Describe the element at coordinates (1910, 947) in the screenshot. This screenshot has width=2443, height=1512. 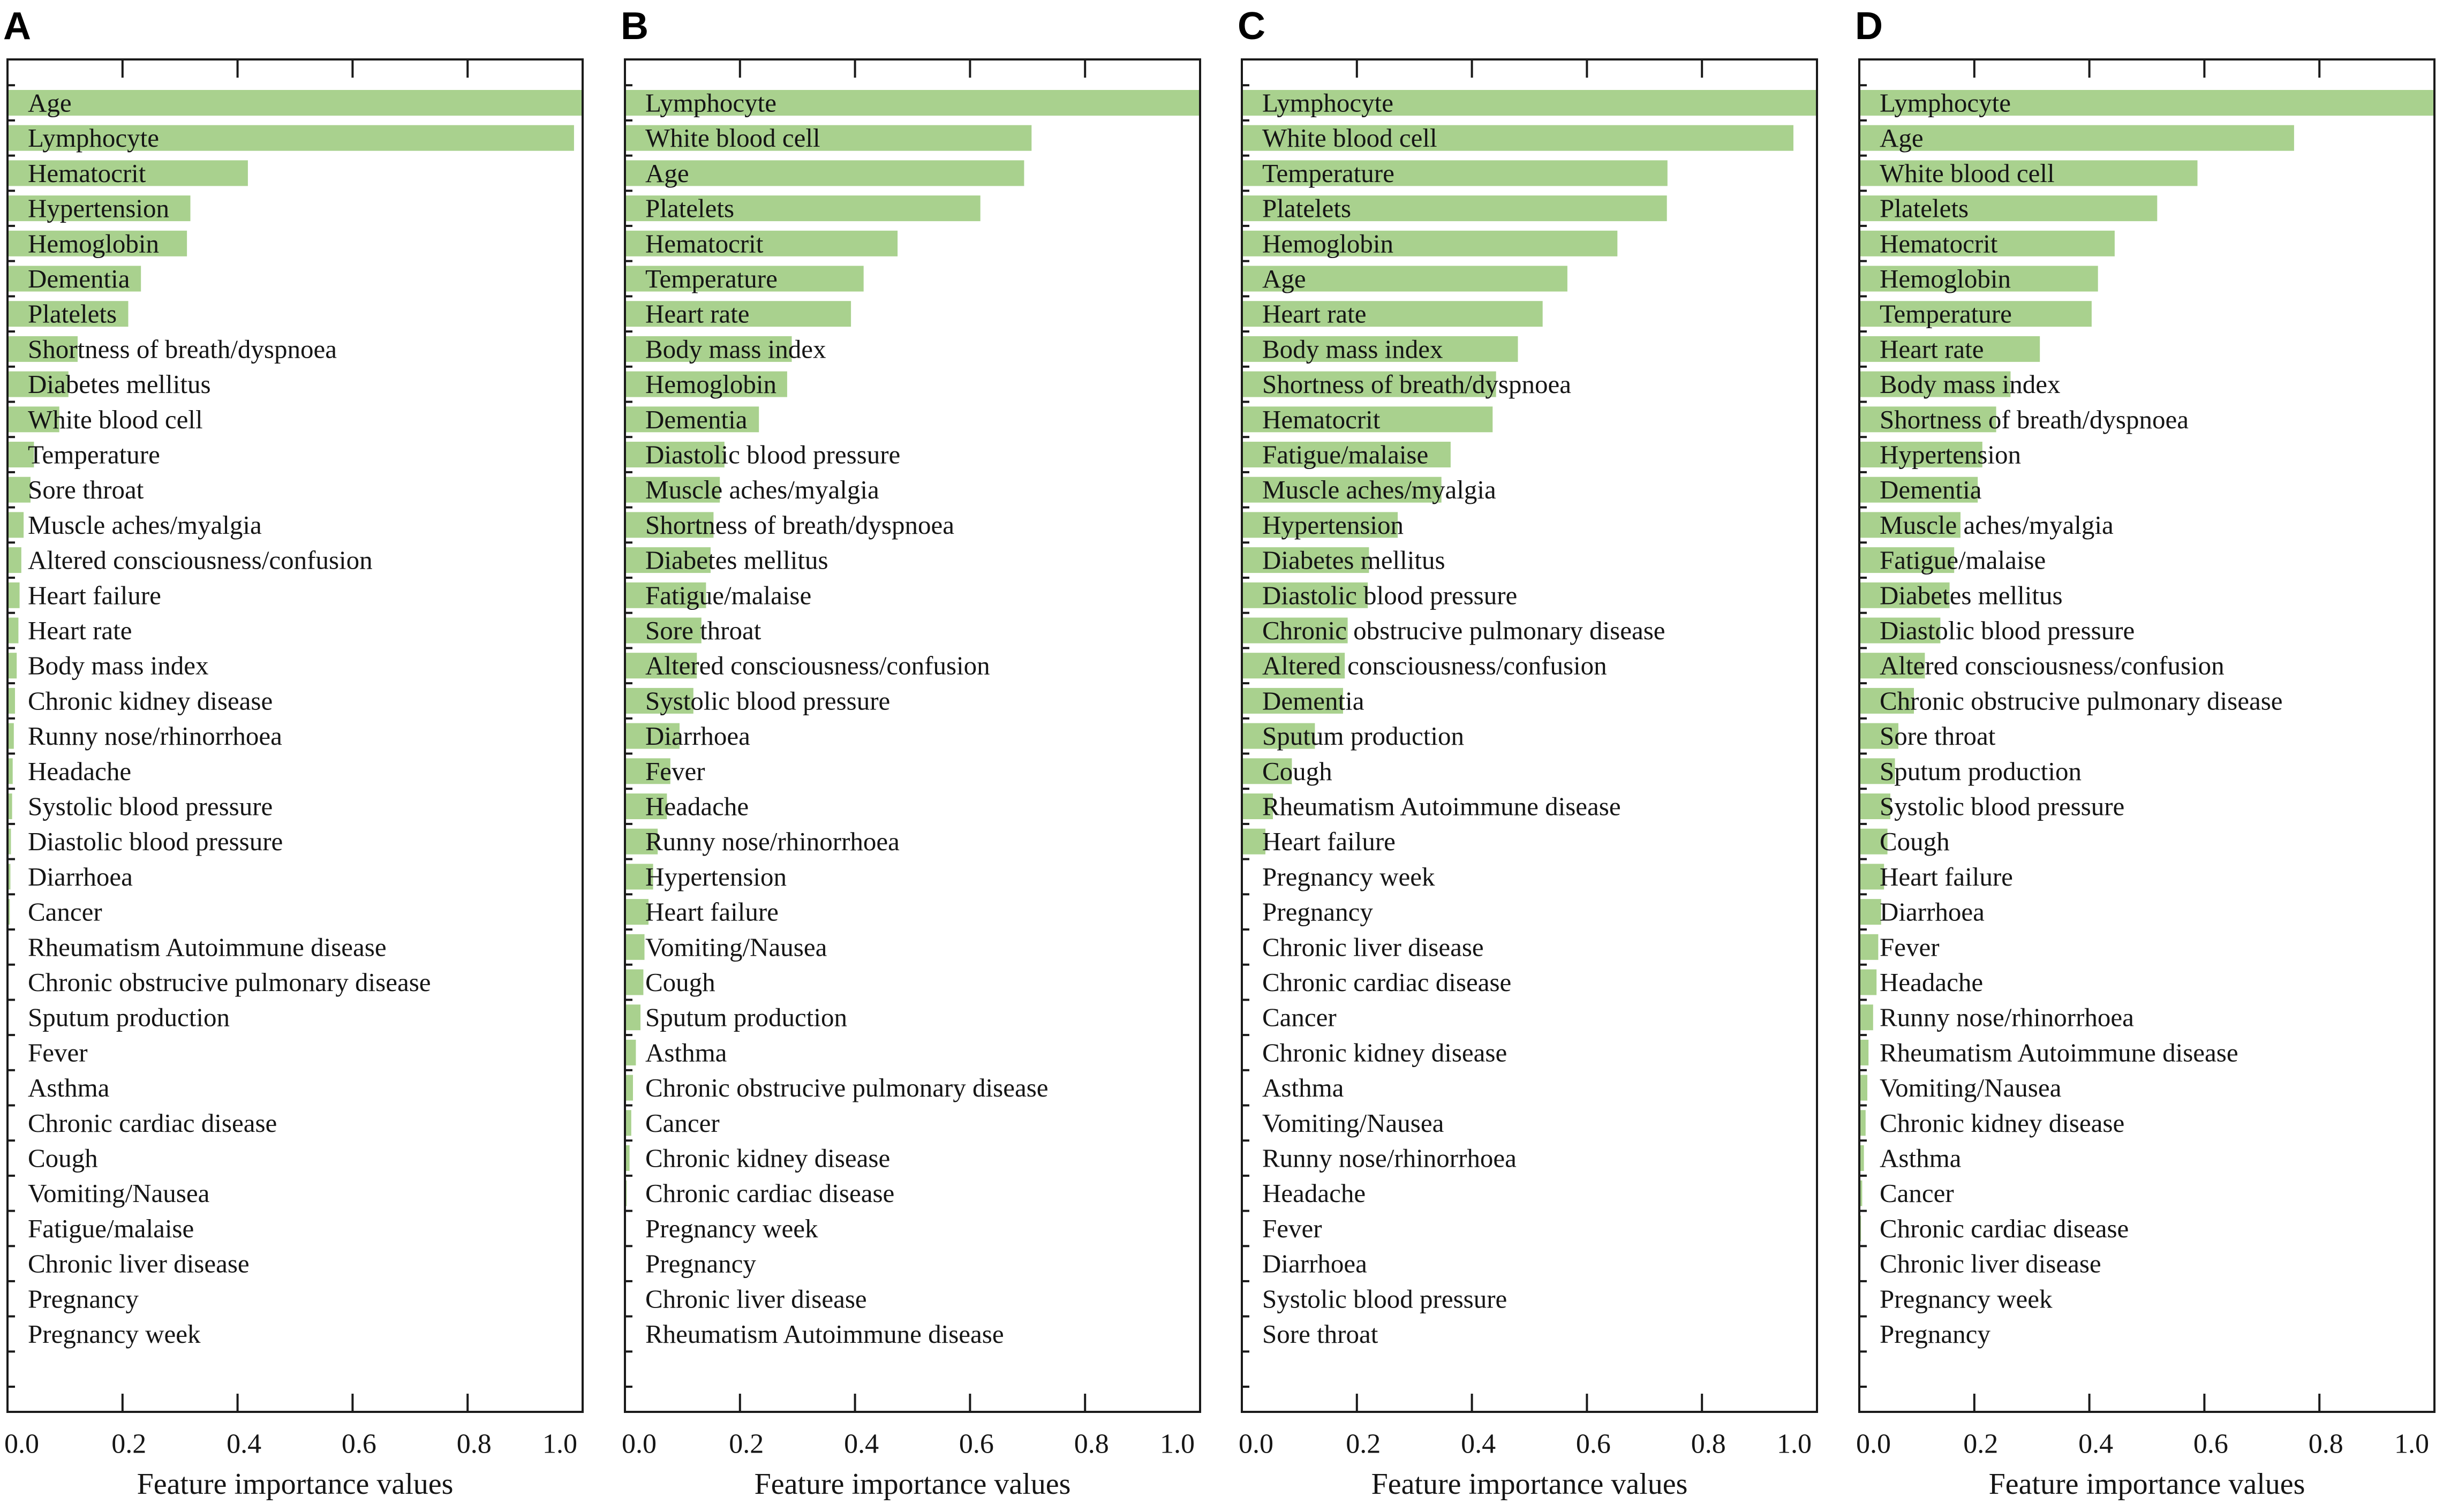
I see `category-label: Fever` at that location.